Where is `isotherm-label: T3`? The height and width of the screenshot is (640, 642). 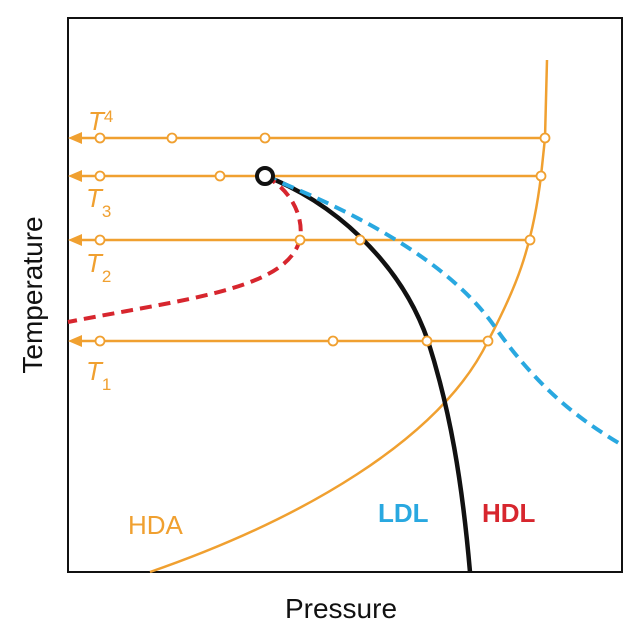 isotherm-label: T3 is located at coordinates (98, 202).